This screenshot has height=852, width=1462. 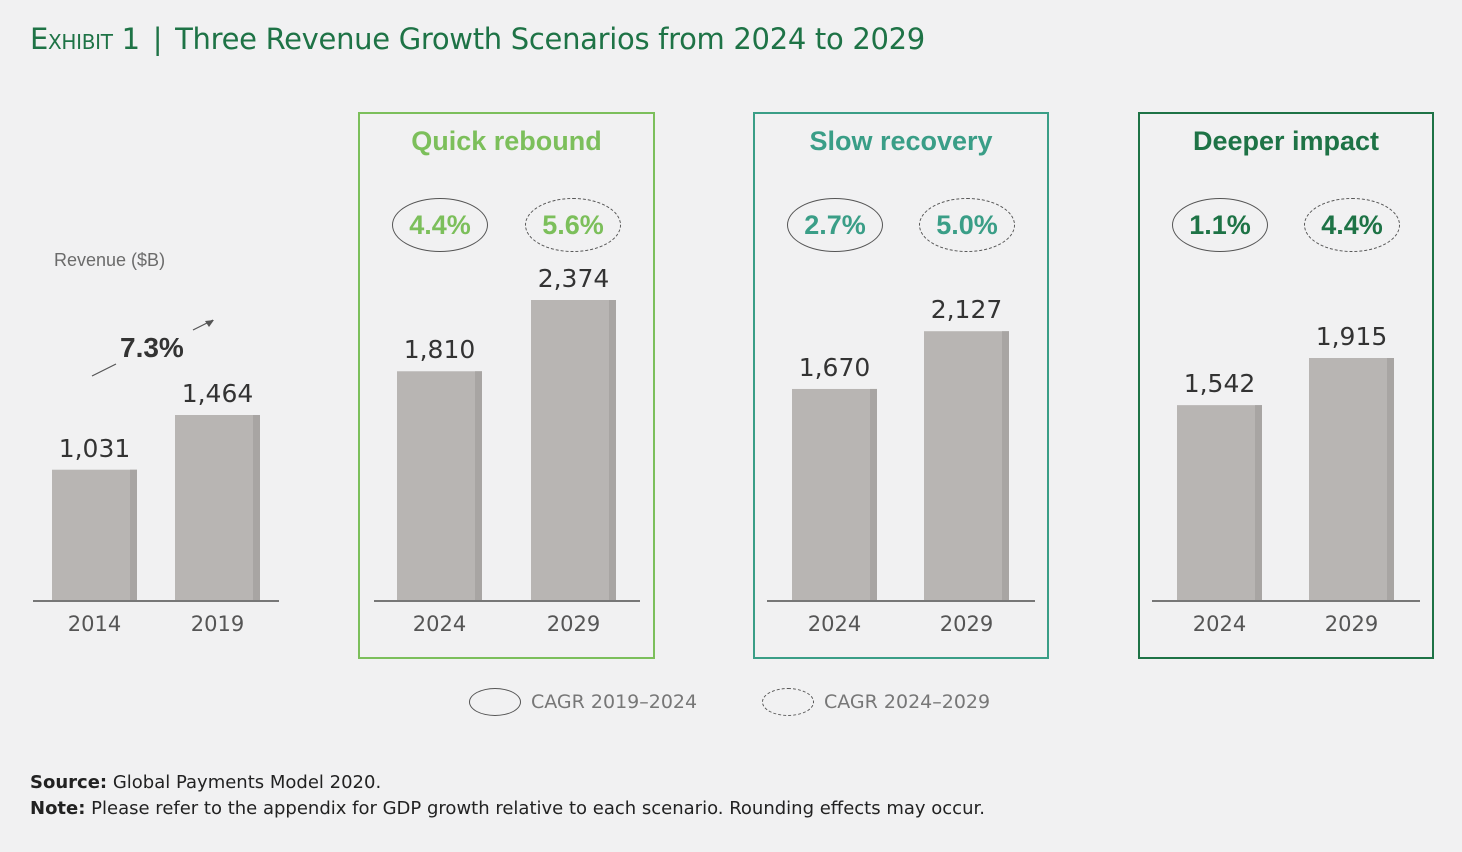 What do you see at coordinates (209, 323) in the screenshot?
I see `growth-arrow-head-icon` at bounding box center [209, 323].